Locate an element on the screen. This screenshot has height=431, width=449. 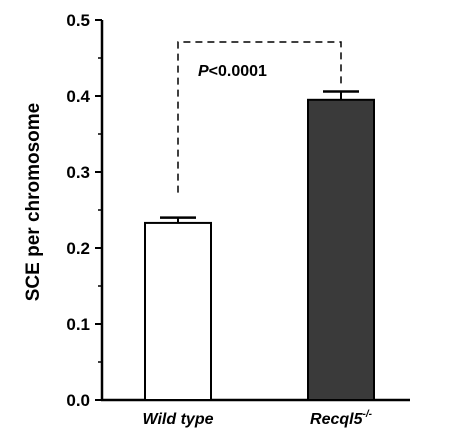
x-category-label: Wild type is located at coordinates (178, 419).